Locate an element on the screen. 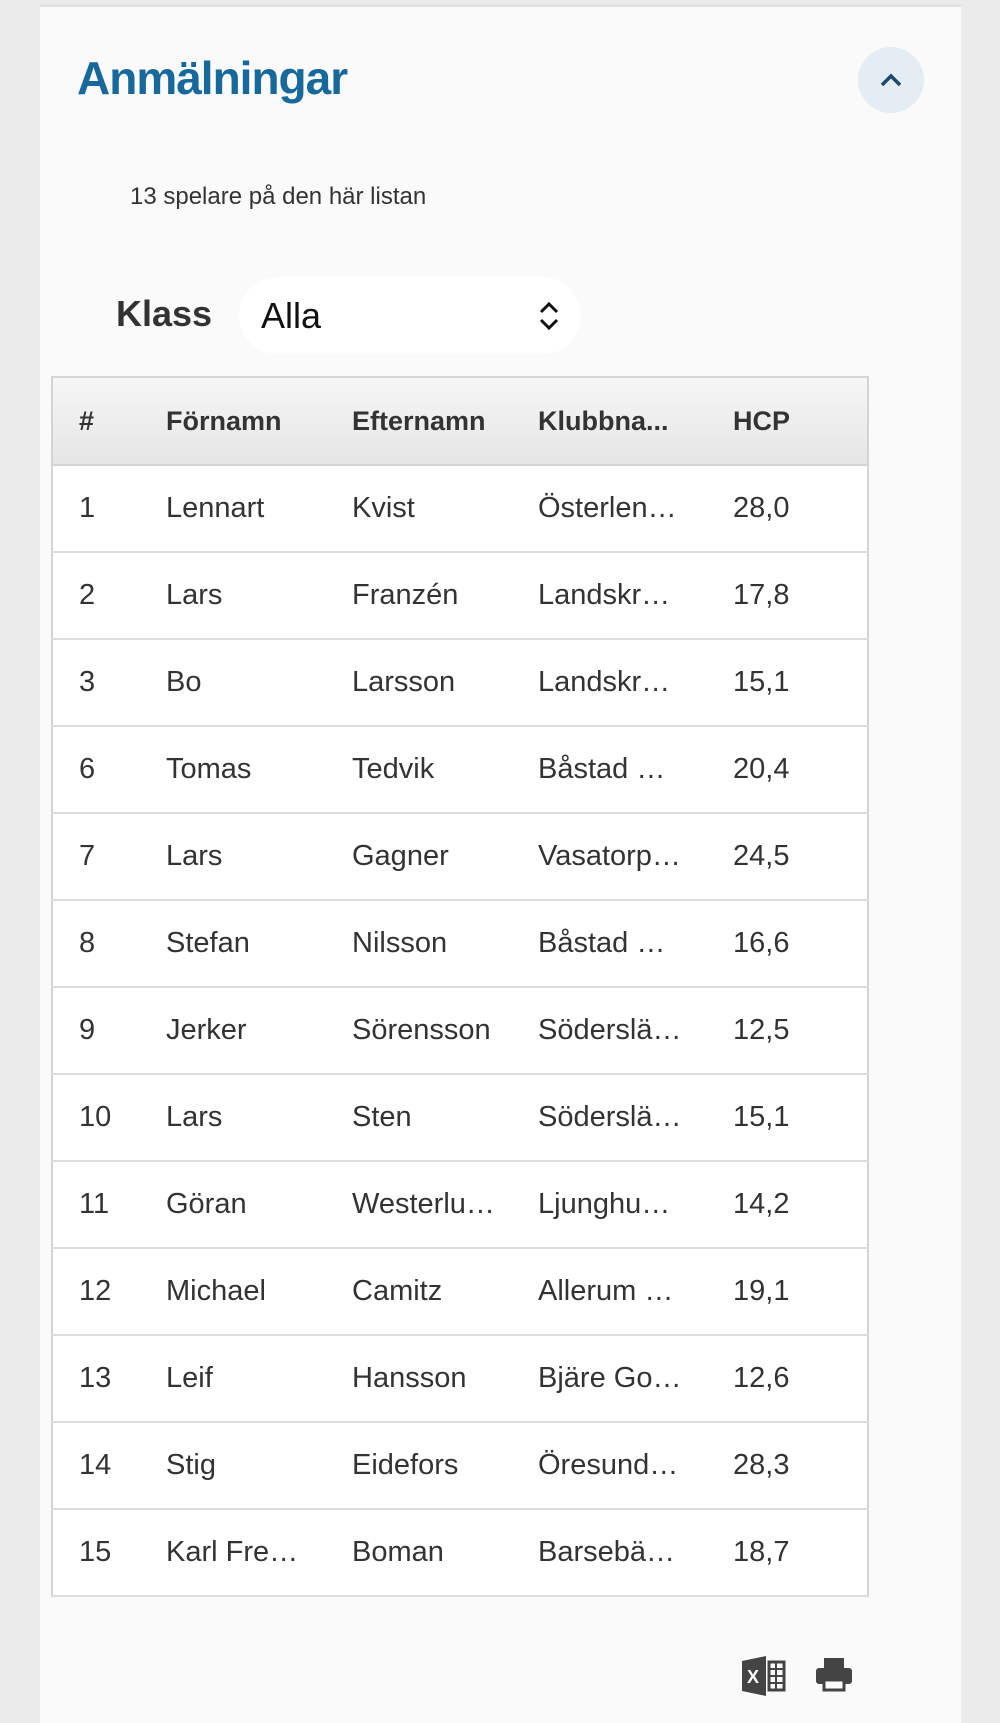 This screenshot has height=1723, width=1000. player-count: 13 spelare på den här listan is located at coordinates (278, 196).